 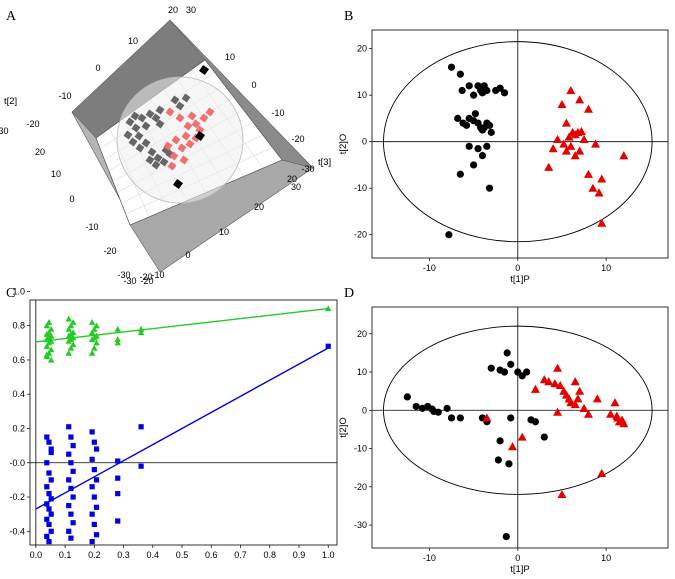 What do you see at coordinates (10, 101) in the screenshot?
I see `axis-label-t2: t[2]` at bounding box center [10, 101].